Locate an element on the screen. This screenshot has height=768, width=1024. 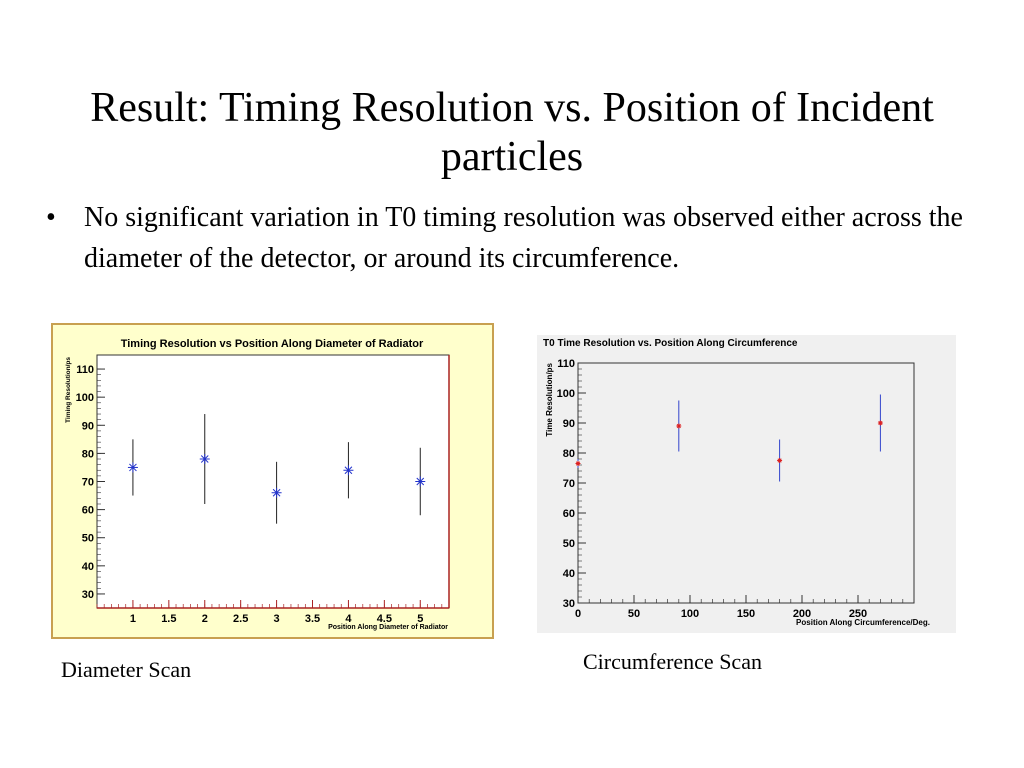
x-axis-label: Position Along Diameter of Radiator is located at coordinates (388, 627).